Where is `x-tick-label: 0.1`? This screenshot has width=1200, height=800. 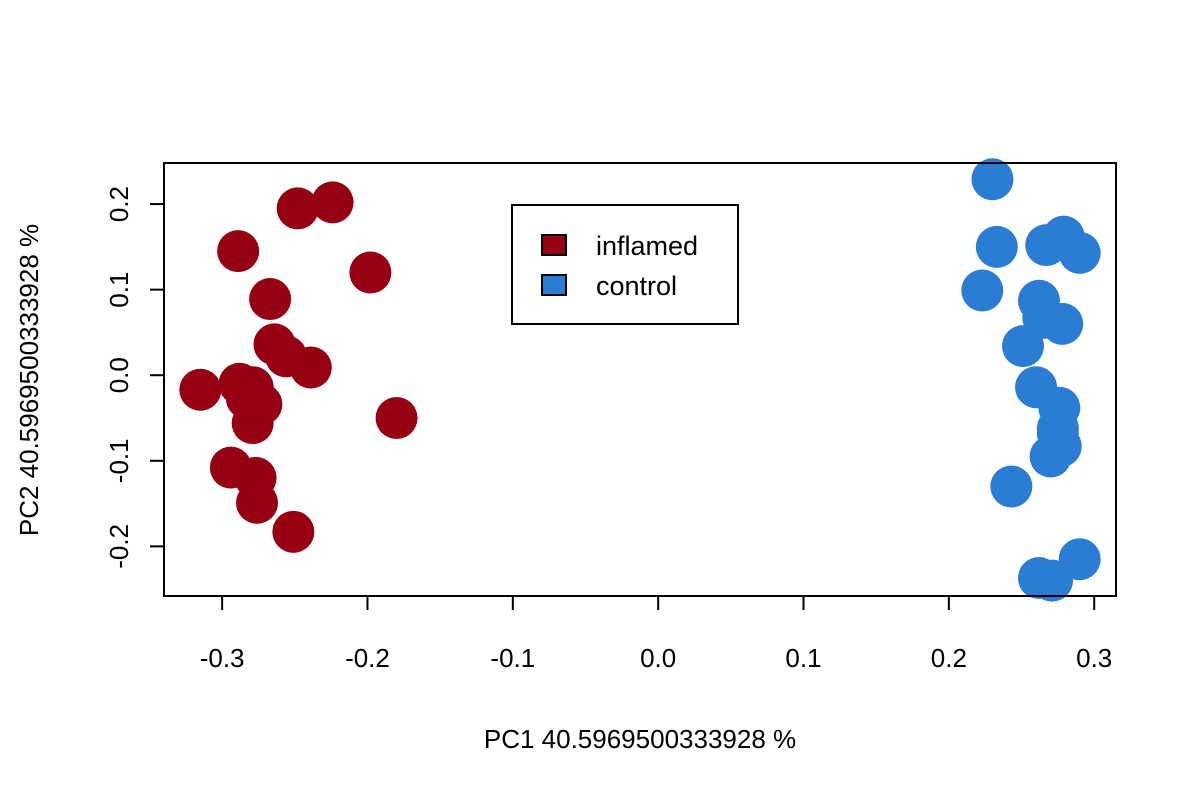 x-tick-label: 0.1 is located at coordinates (803, 658).